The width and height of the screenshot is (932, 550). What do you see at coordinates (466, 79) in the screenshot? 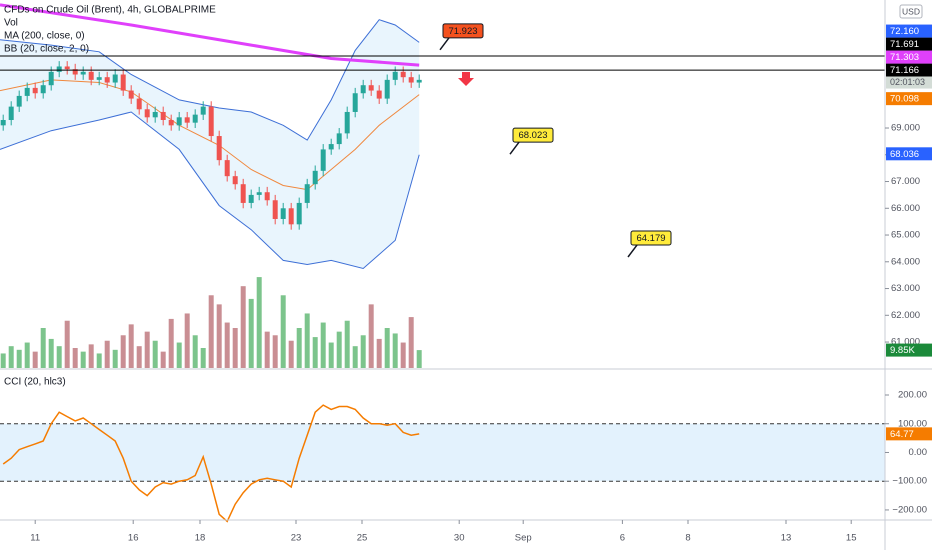
I see `signal-arrow` at bounding box center [466, 79].